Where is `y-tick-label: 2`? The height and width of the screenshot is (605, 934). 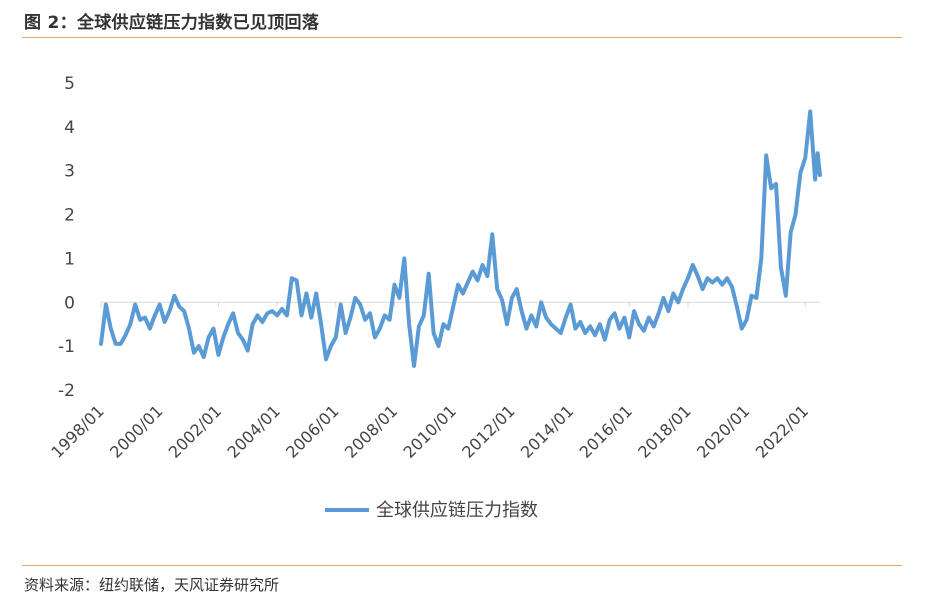
y-tick-label: 2 is located at coordinates (69, 216).